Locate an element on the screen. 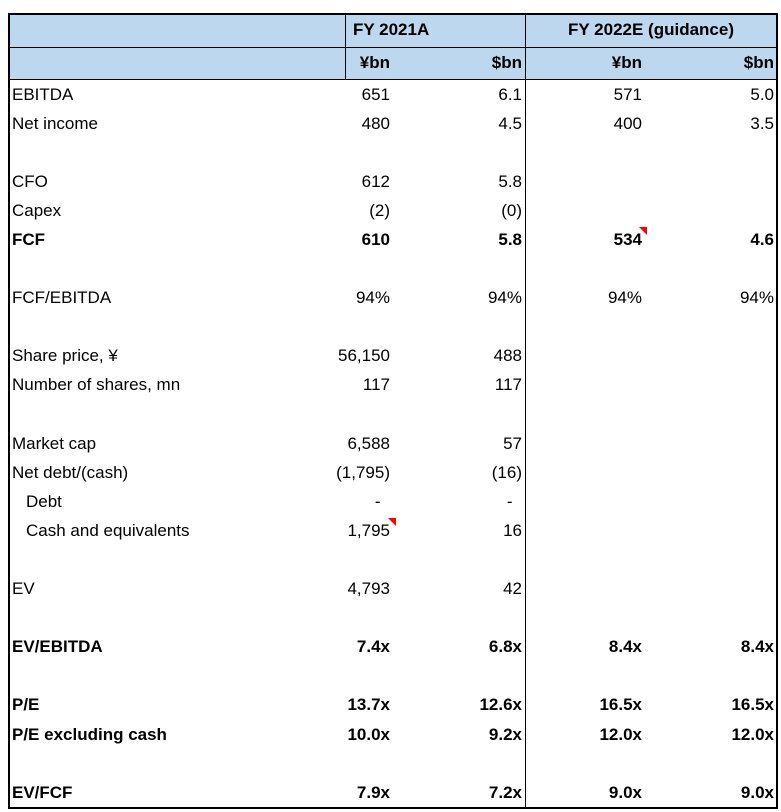 The height and width of the screenshot is (812, 781). row-label-cell: EBITDA is located at coordinates (43, 94).